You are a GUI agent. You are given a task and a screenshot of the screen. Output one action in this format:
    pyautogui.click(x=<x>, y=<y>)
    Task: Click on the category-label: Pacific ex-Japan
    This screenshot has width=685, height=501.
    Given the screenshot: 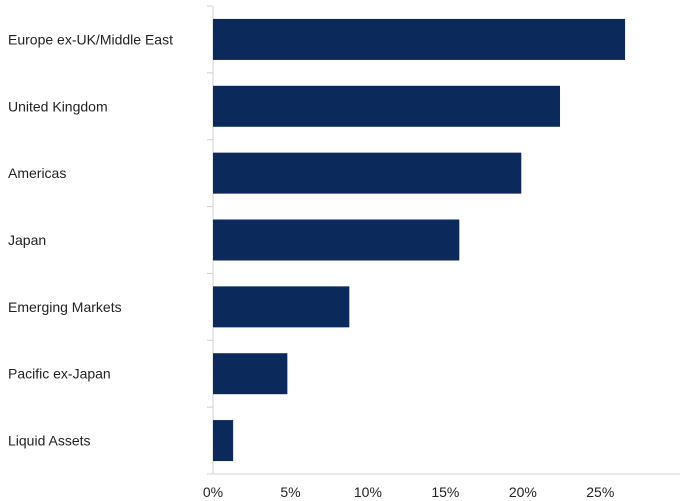 What is the action you would take?
    pyautogui.click(x=59, y=374)
    